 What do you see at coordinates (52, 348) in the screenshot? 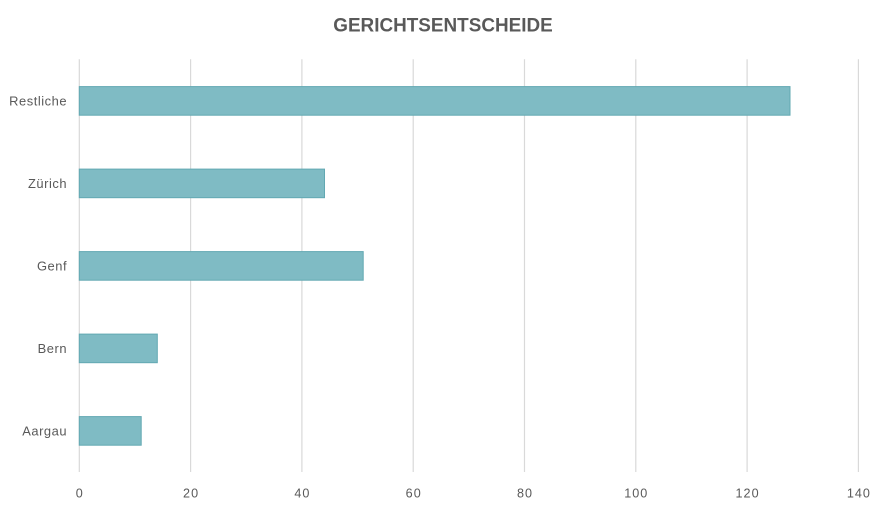
I see `svg-text: Bern` at bounding box center [52, 348].